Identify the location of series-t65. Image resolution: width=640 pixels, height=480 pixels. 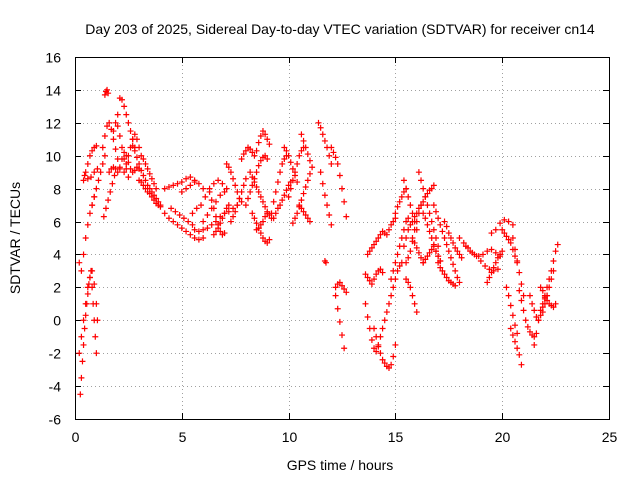
(483, 251).